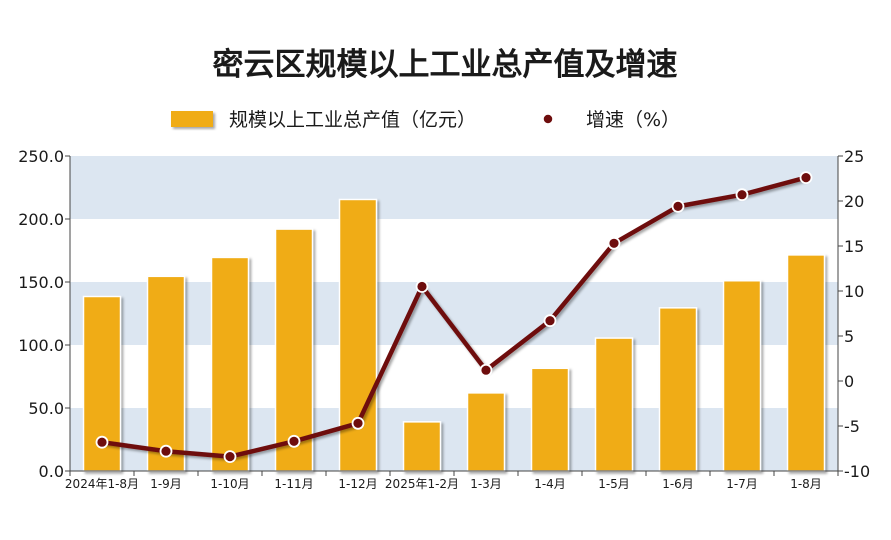  What do you see at coordinates (614, 484) in the screenshot?
I see `x-tick-label-8: 1-5月` at bounding box center [614, 484].